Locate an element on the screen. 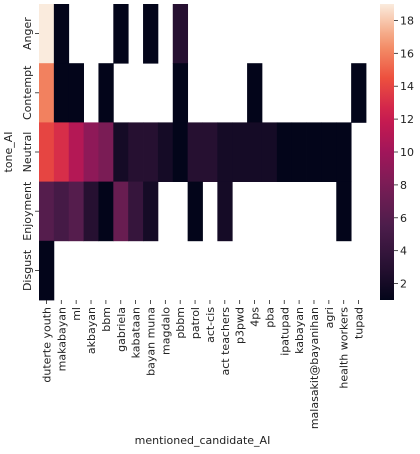  y-tick-label: Contempt is located at coordinates (27, 92).